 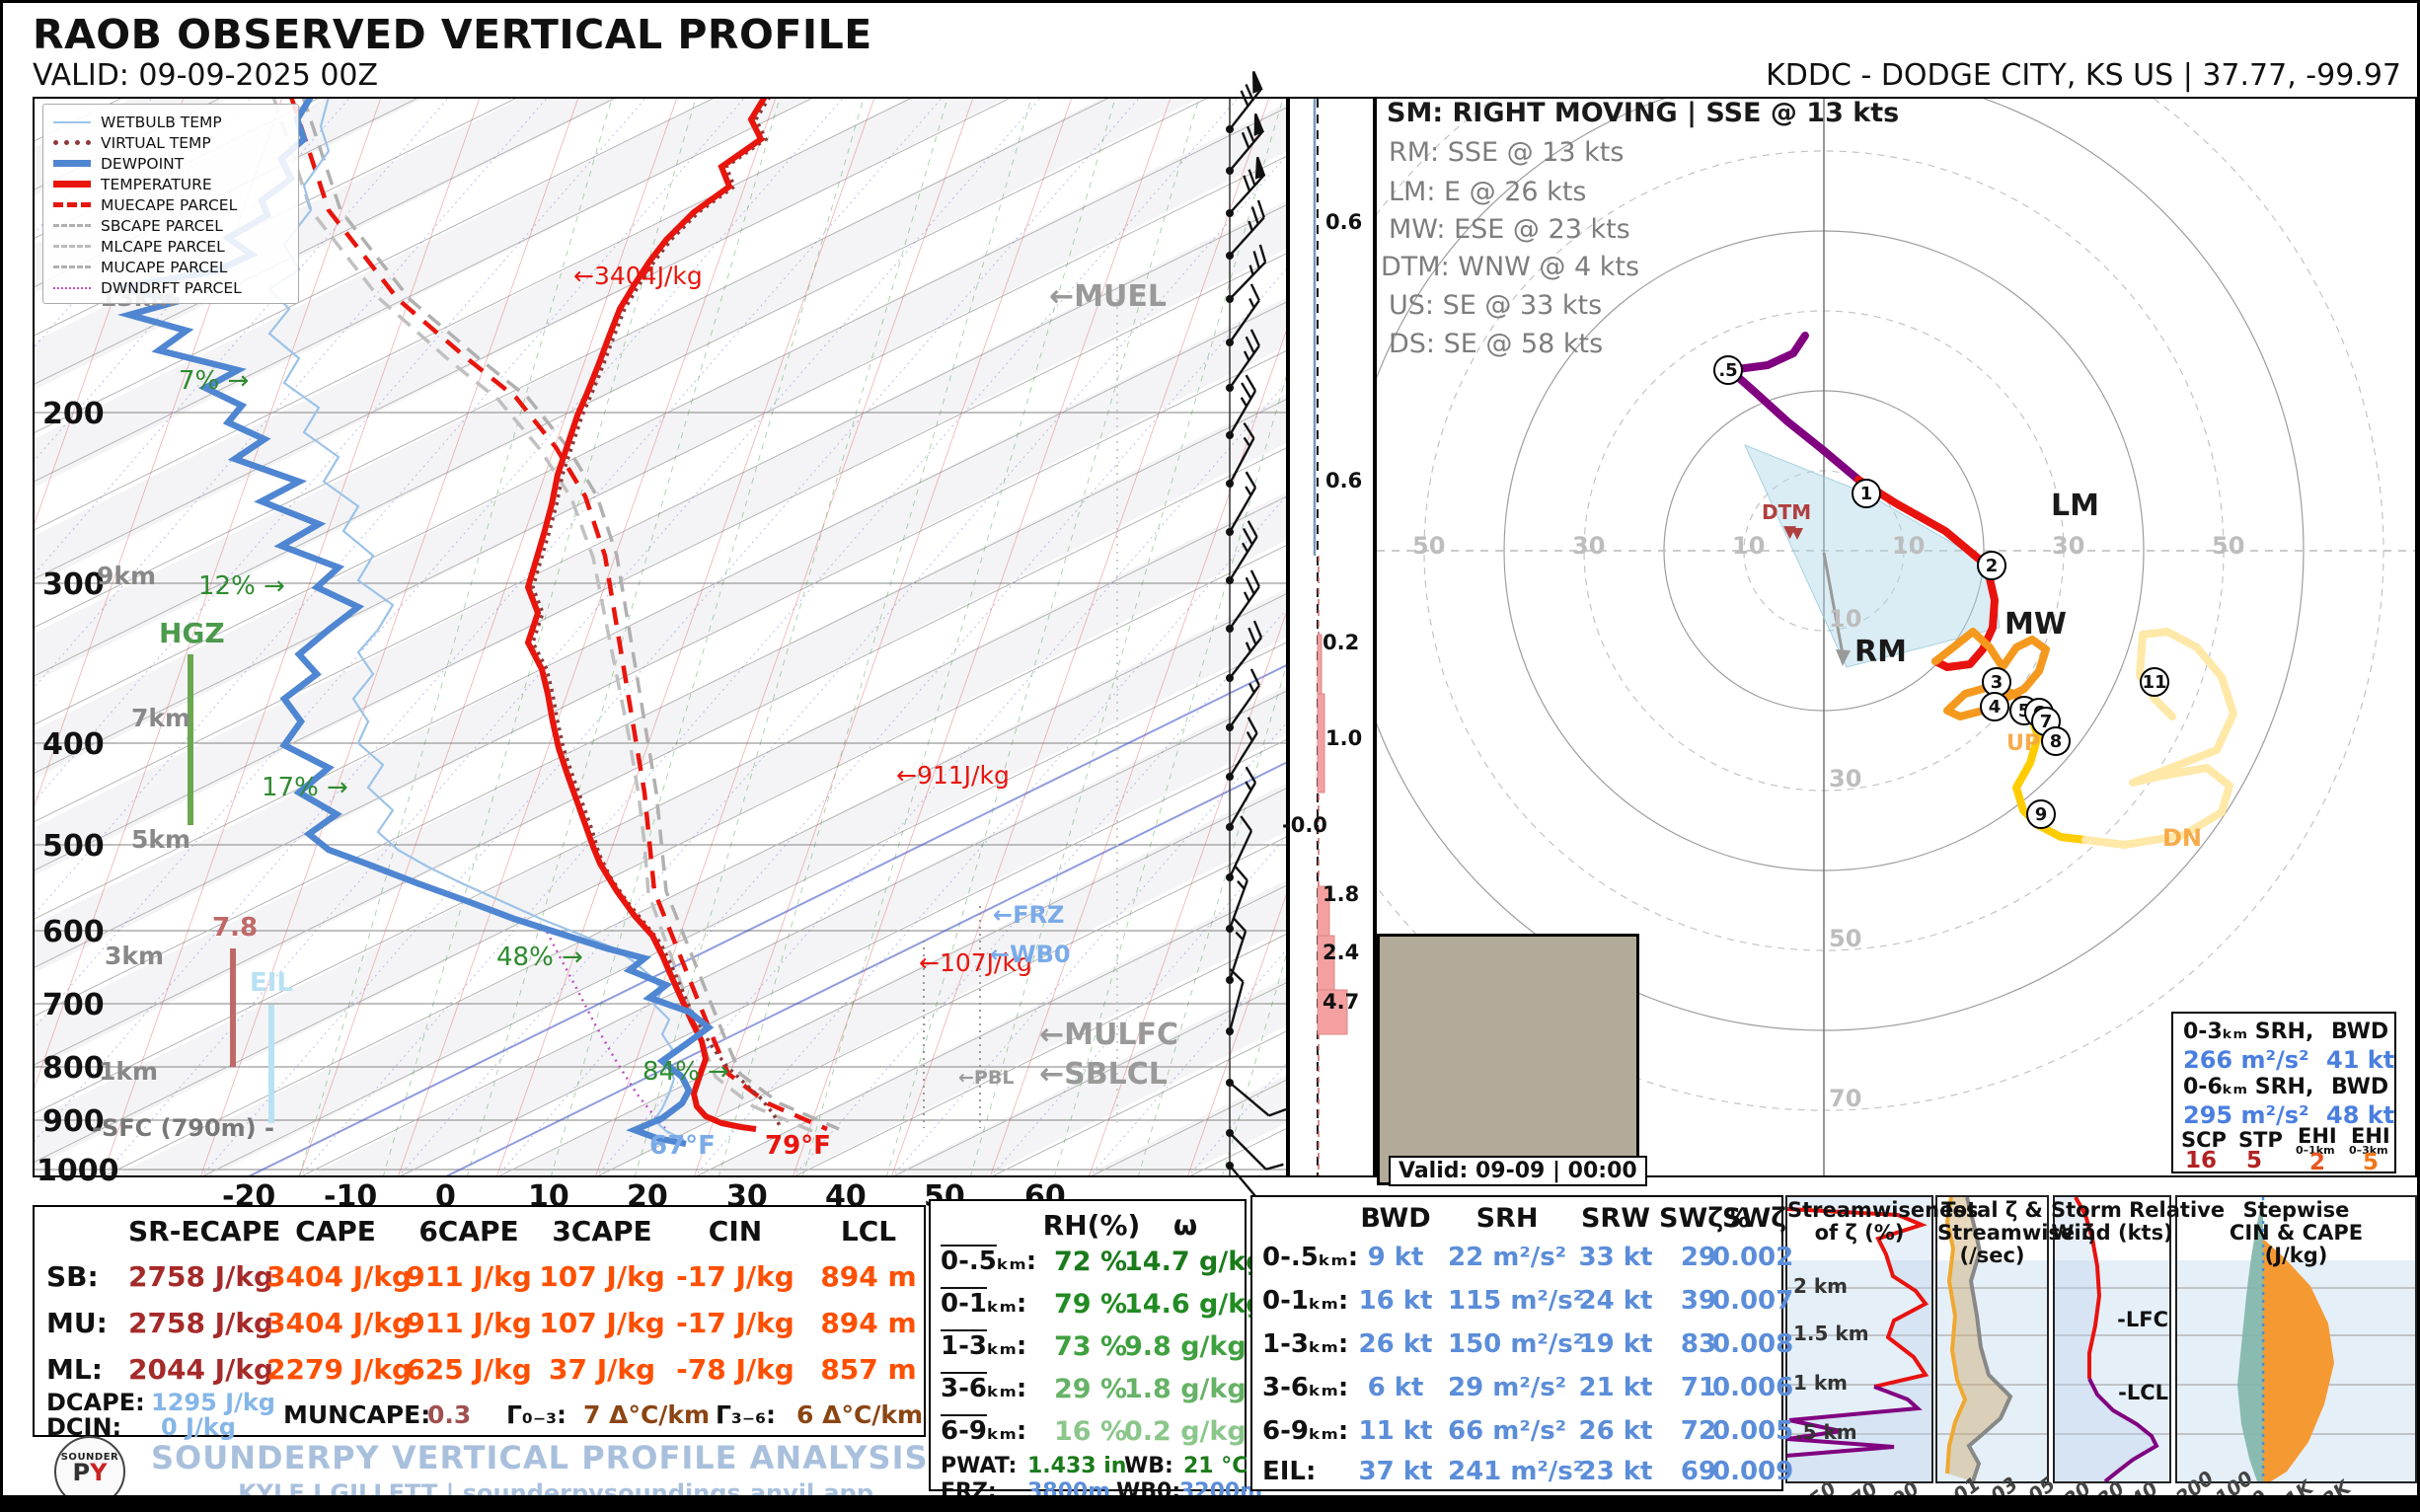 What do you see at coordinates (2201, 1161) in the screenshot?
I see `scp-value: 16` at bounding box center [2201, 1161].